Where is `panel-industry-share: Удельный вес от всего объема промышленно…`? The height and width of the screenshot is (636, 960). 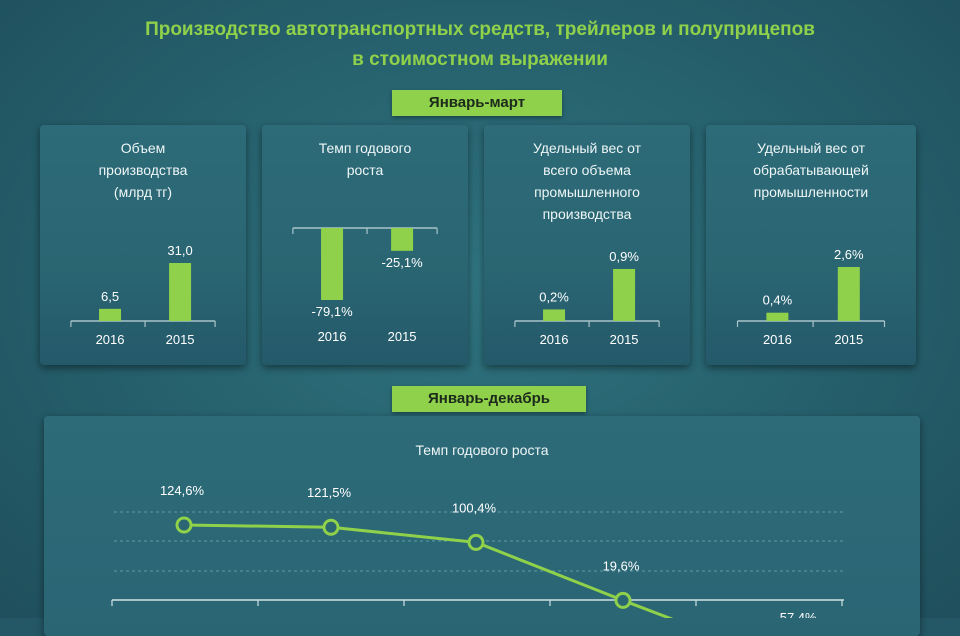
panel-industry-share: Удельный вес от всего объема промышленно… is located at coordinates (587, 245).